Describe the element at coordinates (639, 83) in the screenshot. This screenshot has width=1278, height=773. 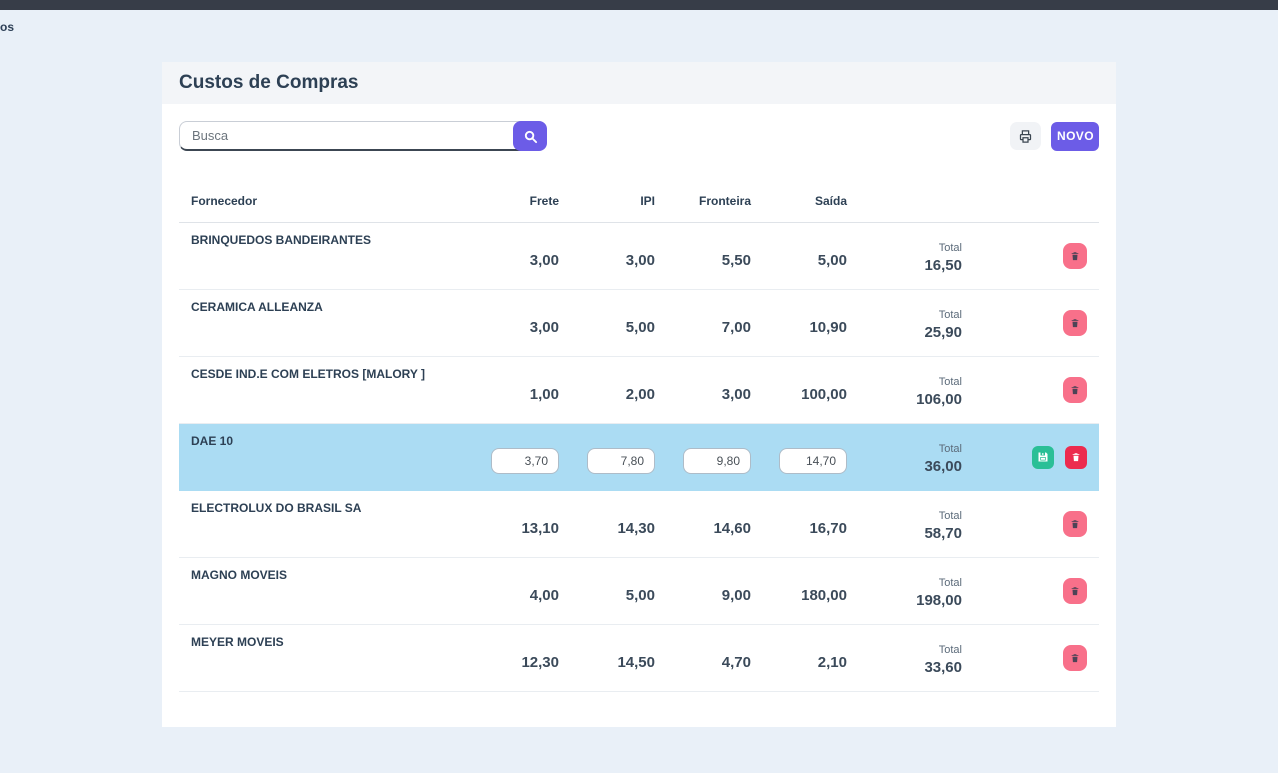
I see `card-header: Custos de Compras` at that location.